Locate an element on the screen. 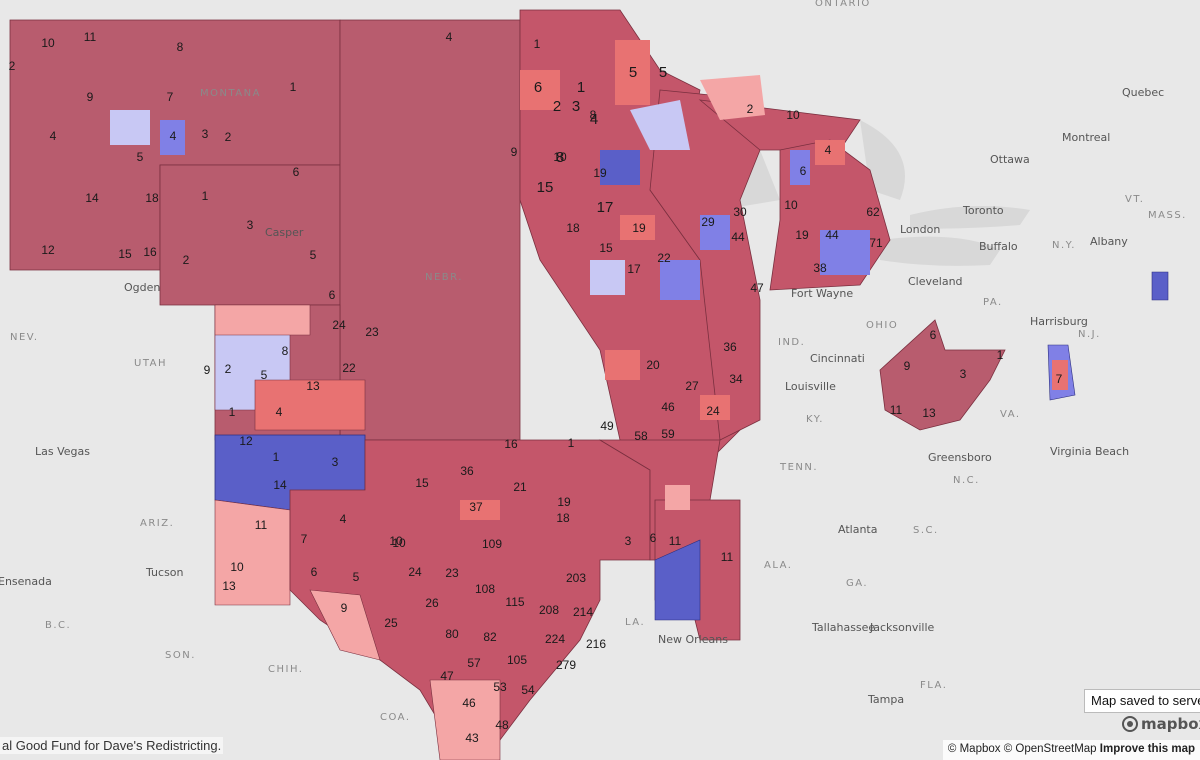  district-label: 208 is located at coordinates (549, 610).